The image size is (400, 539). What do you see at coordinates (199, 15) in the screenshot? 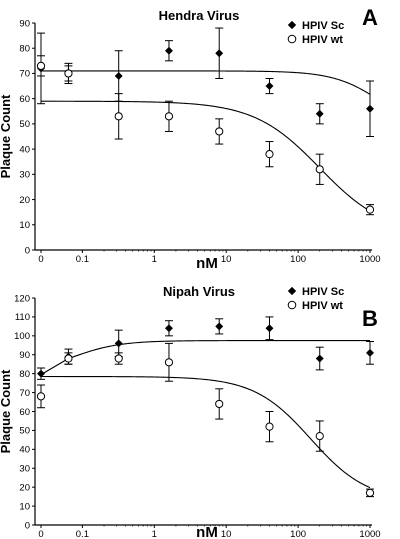
I see `panel-title: Hendra Virus` at bounding box center [199, 15].